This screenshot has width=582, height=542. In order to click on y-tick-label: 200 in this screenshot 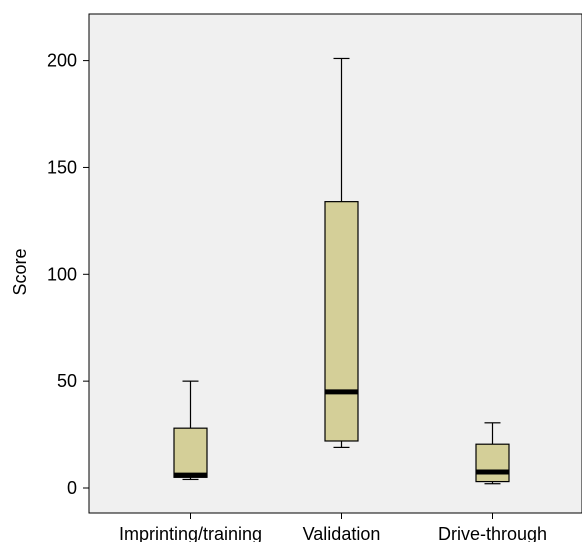, I will do `click(62, 61)`.